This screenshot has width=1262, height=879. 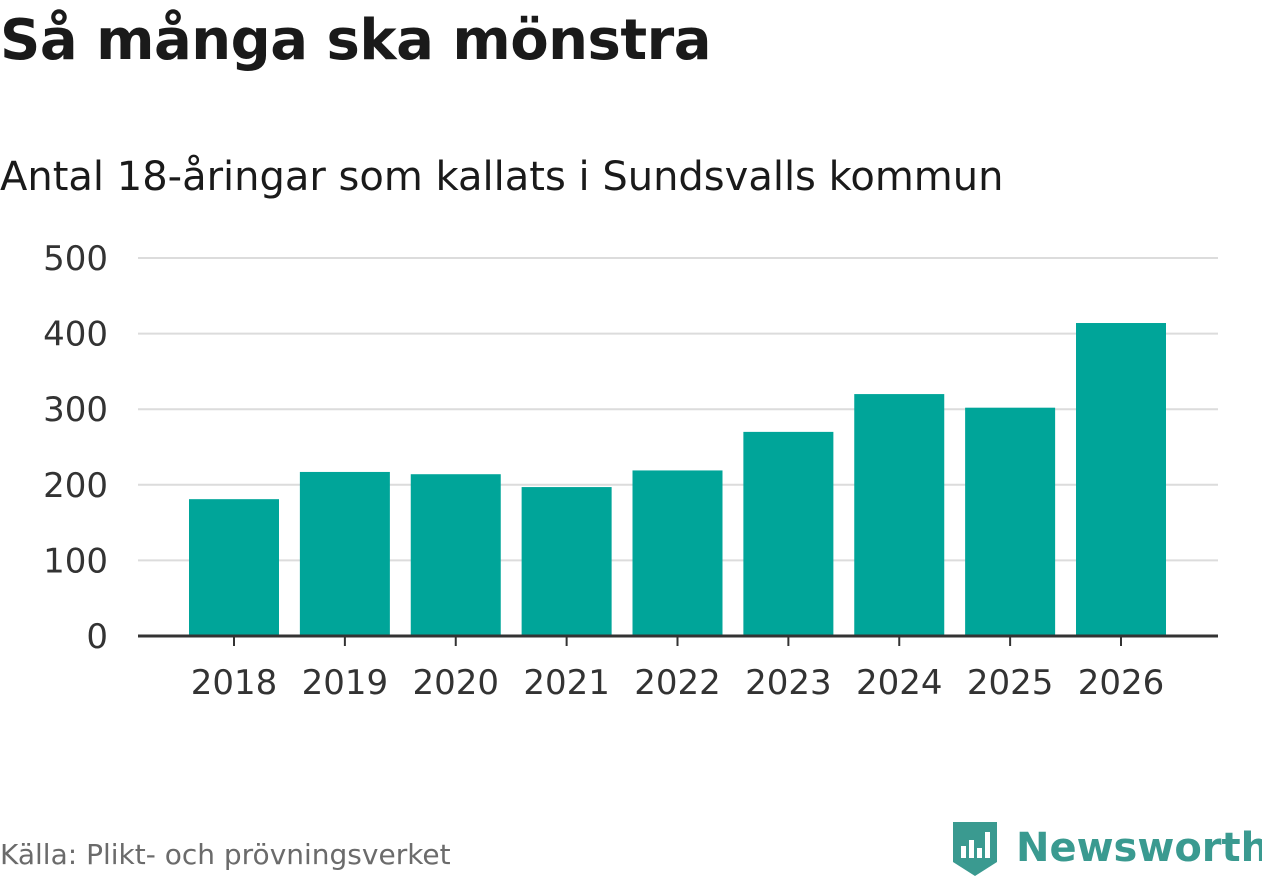 What do you see at coordinates (234, 567) in the screenshot?
I see `bar-2018` at bounding box center [234, 567].